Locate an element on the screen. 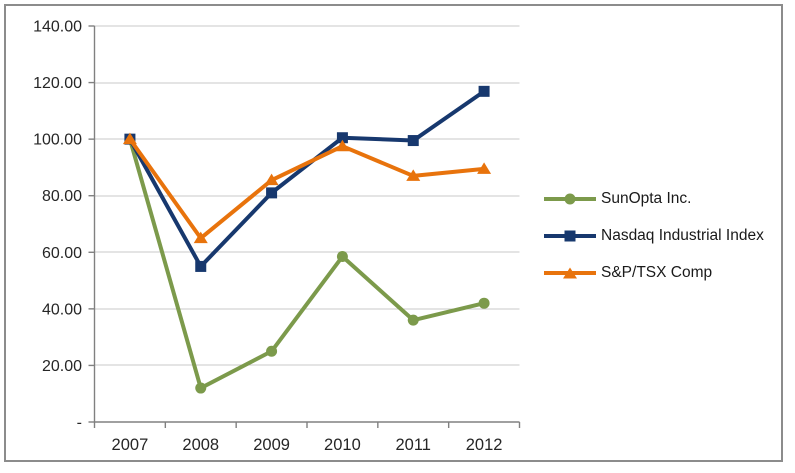 This screenshot has height=473, width=795. legend-line-square-marker is located at coordinates (570, 236).